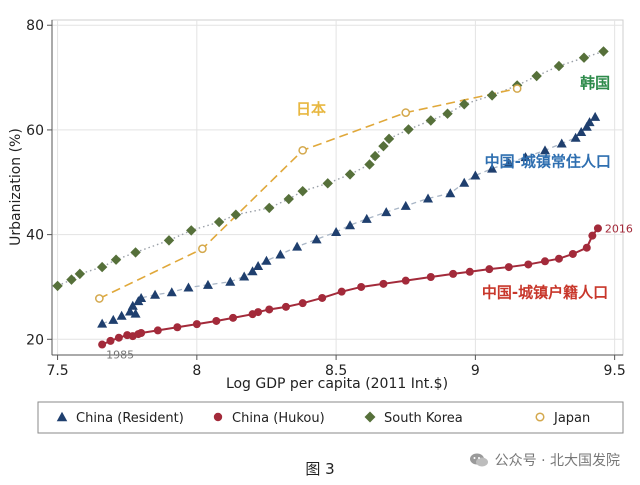 The height and width of the screenshot is (485, 640). What do you see at coordinates (196, 371) in the screenshot?
I see `x-tick-label: 8` at bounding box center [196, 371].